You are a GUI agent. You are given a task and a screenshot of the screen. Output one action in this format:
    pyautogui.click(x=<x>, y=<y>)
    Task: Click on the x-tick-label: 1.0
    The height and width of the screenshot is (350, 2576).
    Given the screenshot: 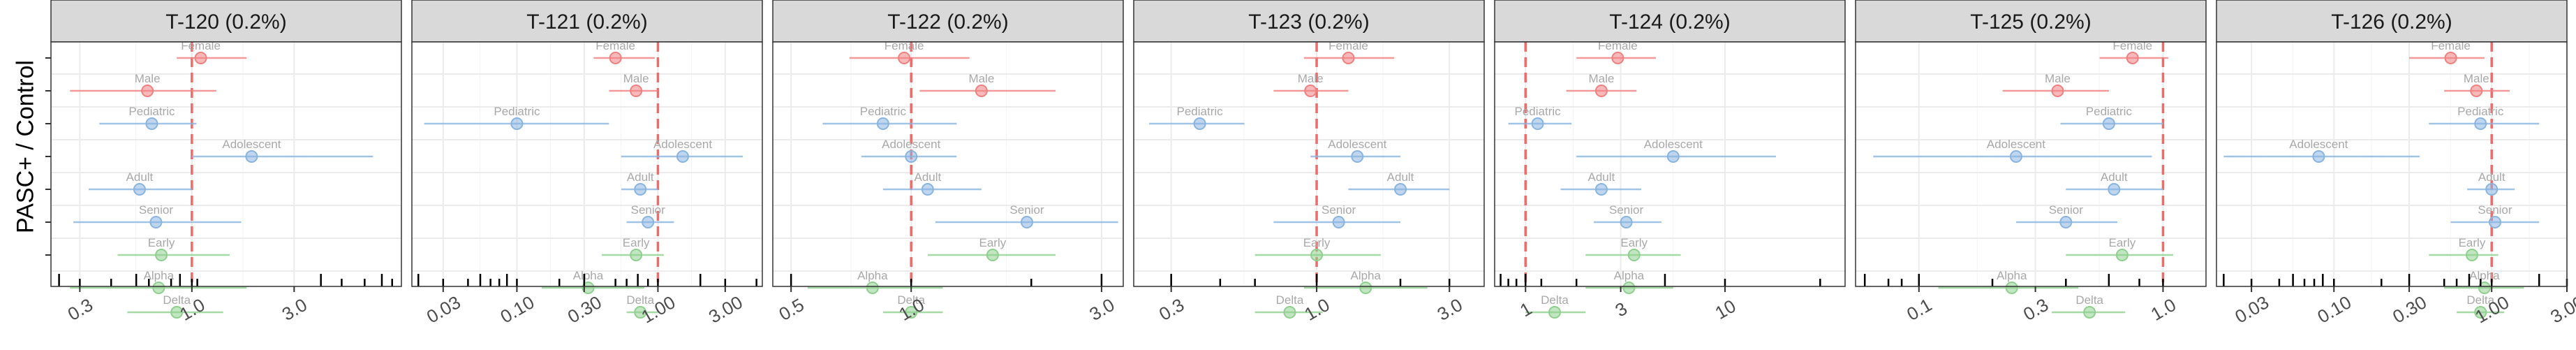 What is the action you would take?
    pyautogui.click(x=1317, y=310)
    